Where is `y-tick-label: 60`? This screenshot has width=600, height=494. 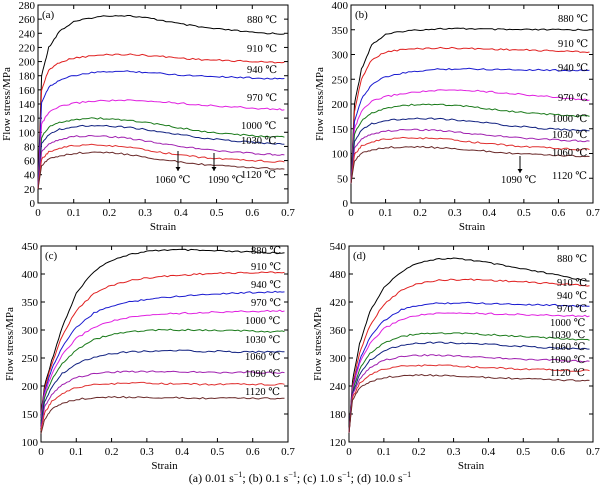
y-tick-label: 60 is located at coordinates (30, 162).